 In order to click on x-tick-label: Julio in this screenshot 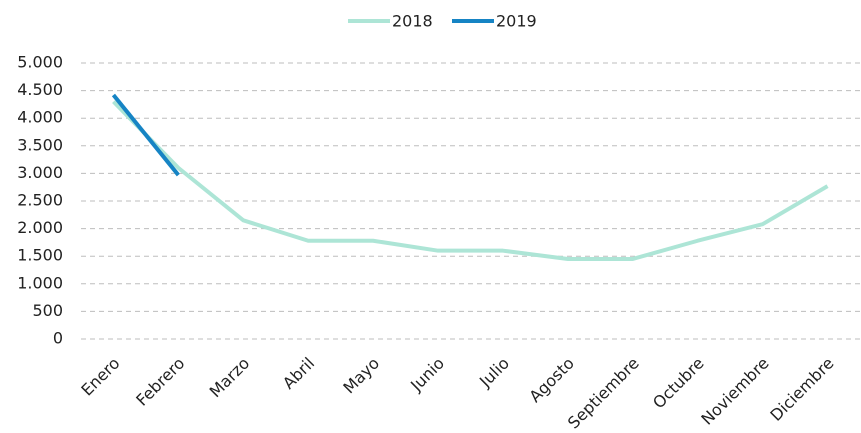, I will do `click(494, 373)`.